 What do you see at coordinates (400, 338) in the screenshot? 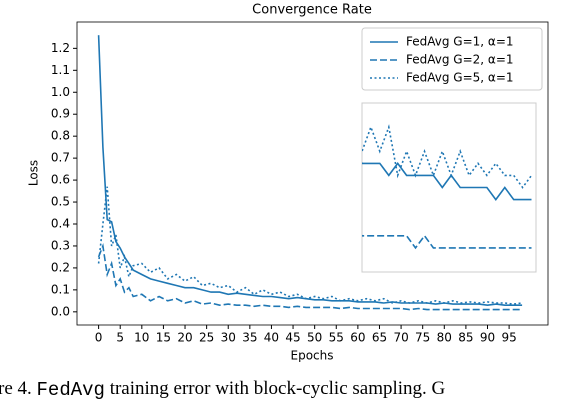
I see `x-tick-label: 70` at bounding box center [400, 338].